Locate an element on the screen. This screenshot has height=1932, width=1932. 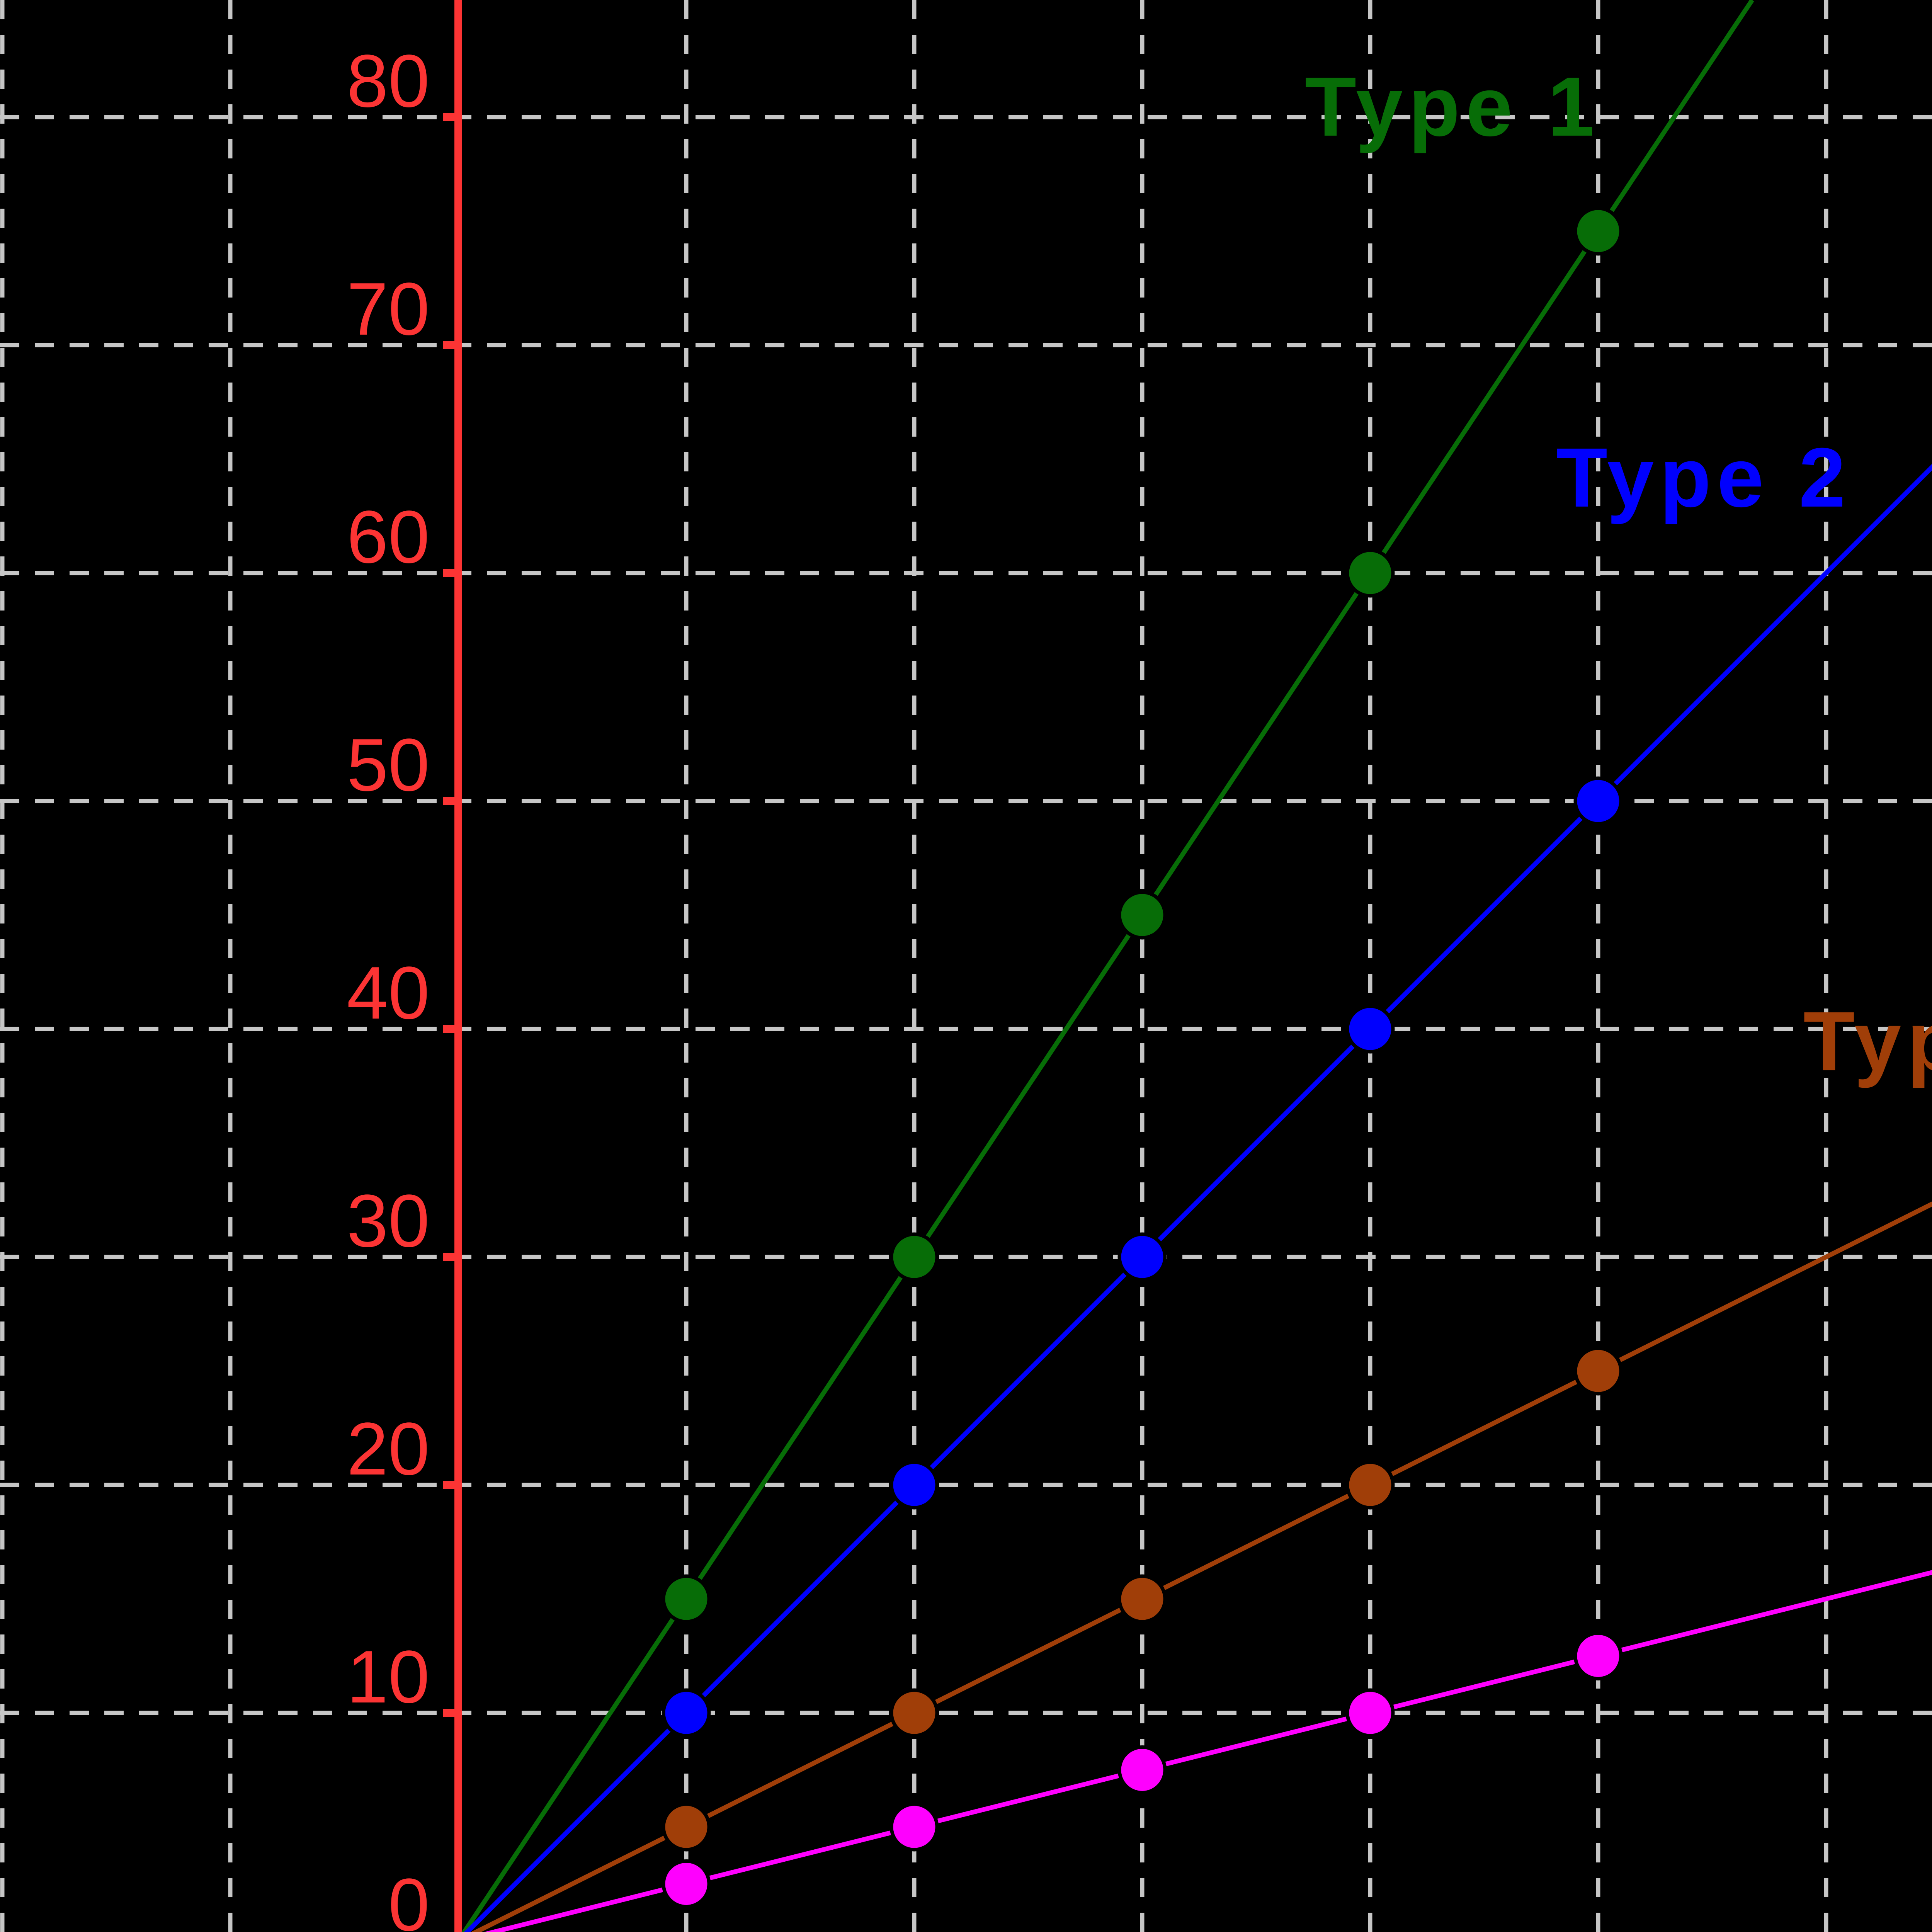
svg-text: Type 3 is located at coordinates (1868, 1042).